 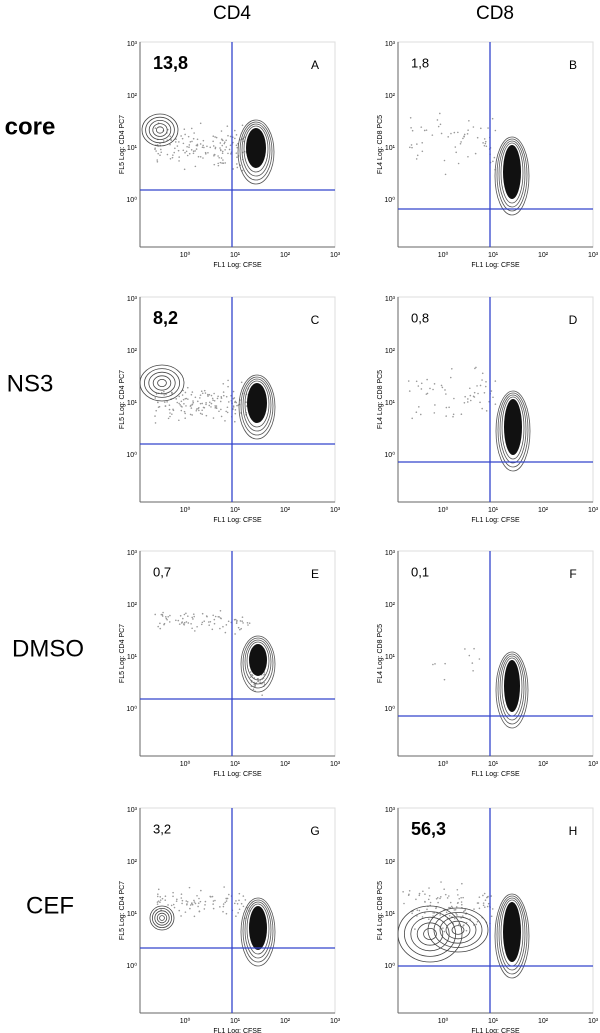 What do you see at coordinates (389, 966) in the screenshot?
I see `y-tick-label: 10⁰` at bounding box center [389, 966].